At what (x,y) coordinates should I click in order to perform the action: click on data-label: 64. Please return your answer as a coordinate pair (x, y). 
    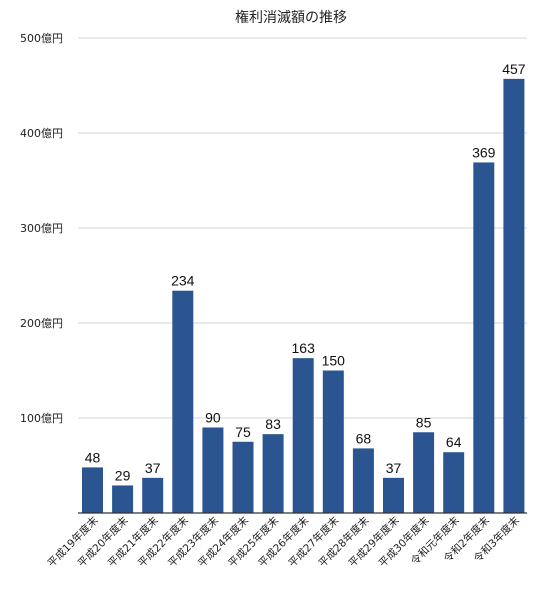
    Looking at the image, I should click on (454, 442).